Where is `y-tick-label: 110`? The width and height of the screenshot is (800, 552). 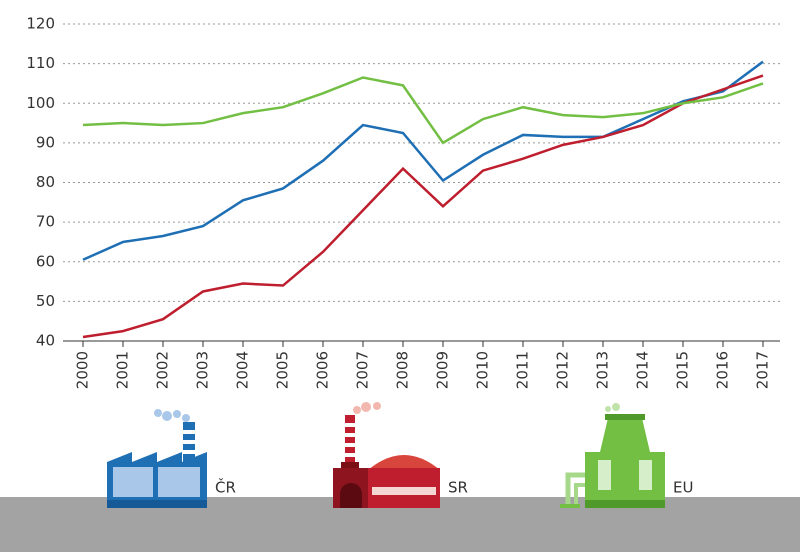 y-tick-label: 110 is located at coordinates (40, 63).